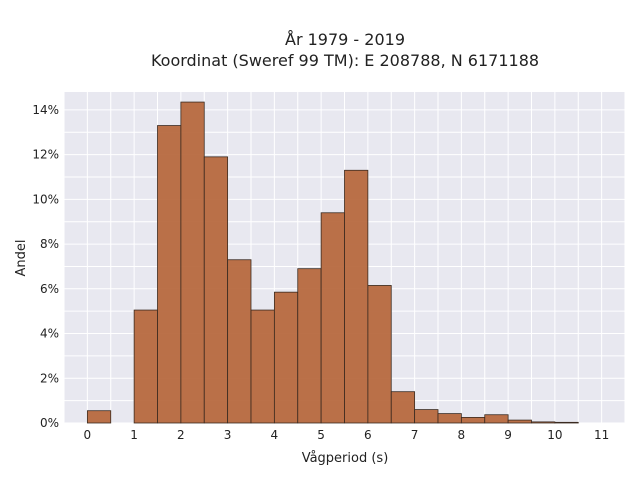 This screenshot has width=640, height=480. Describe the element at coordinates (345, 39) in the screenshot. I see `chart-title-line-1: År 1979 - 2019` at that location.